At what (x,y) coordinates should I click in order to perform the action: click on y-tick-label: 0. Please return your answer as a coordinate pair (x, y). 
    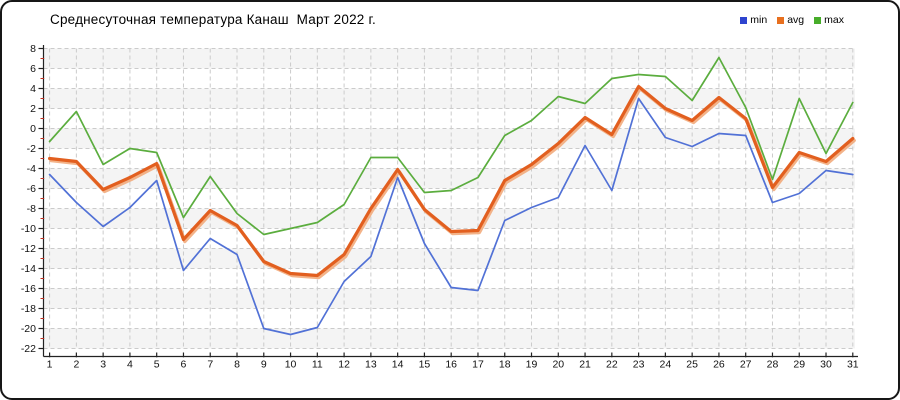
    Looking at the image, I should click on (33, 129).